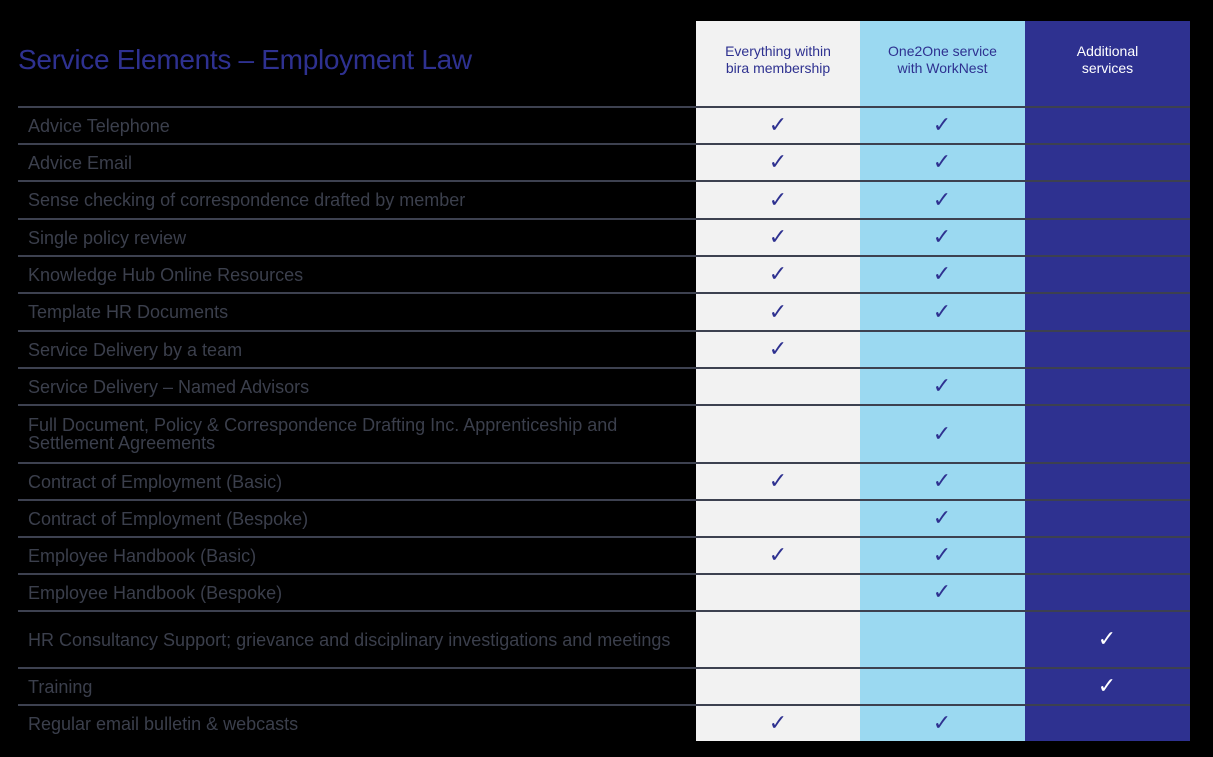 The height and width of the screenshot is (757, 1213). What do you see at coordinates (1107, 68) in the screenshot?
I see `column-header-line: services` at bounding box center [1107, 68].